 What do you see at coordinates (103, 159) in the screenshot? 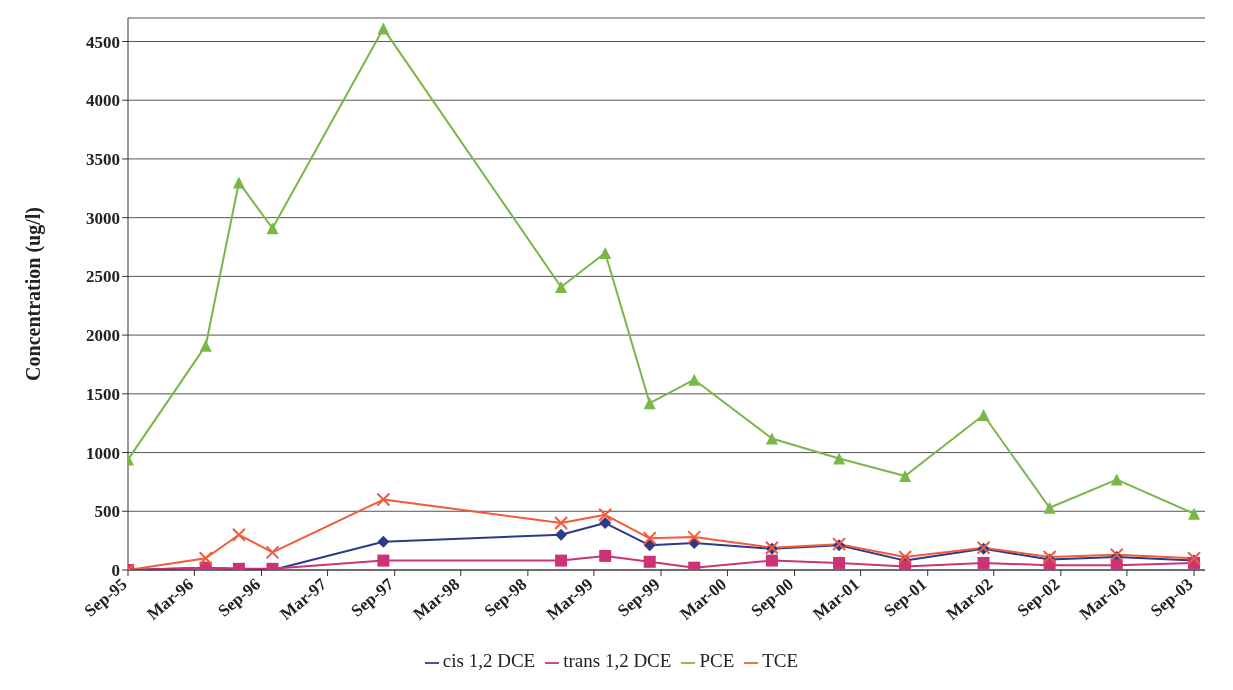
I see `y-tick-label: 3500` at bounding box center [103, 159].